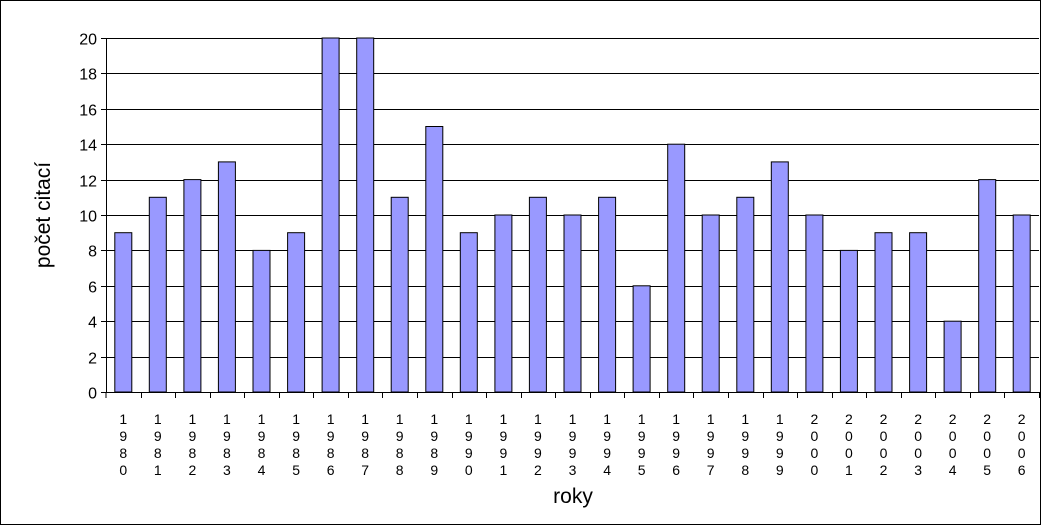  Describe the element at coordinates (814, 303) in the screenshot. I see `bar-2000` at that location.